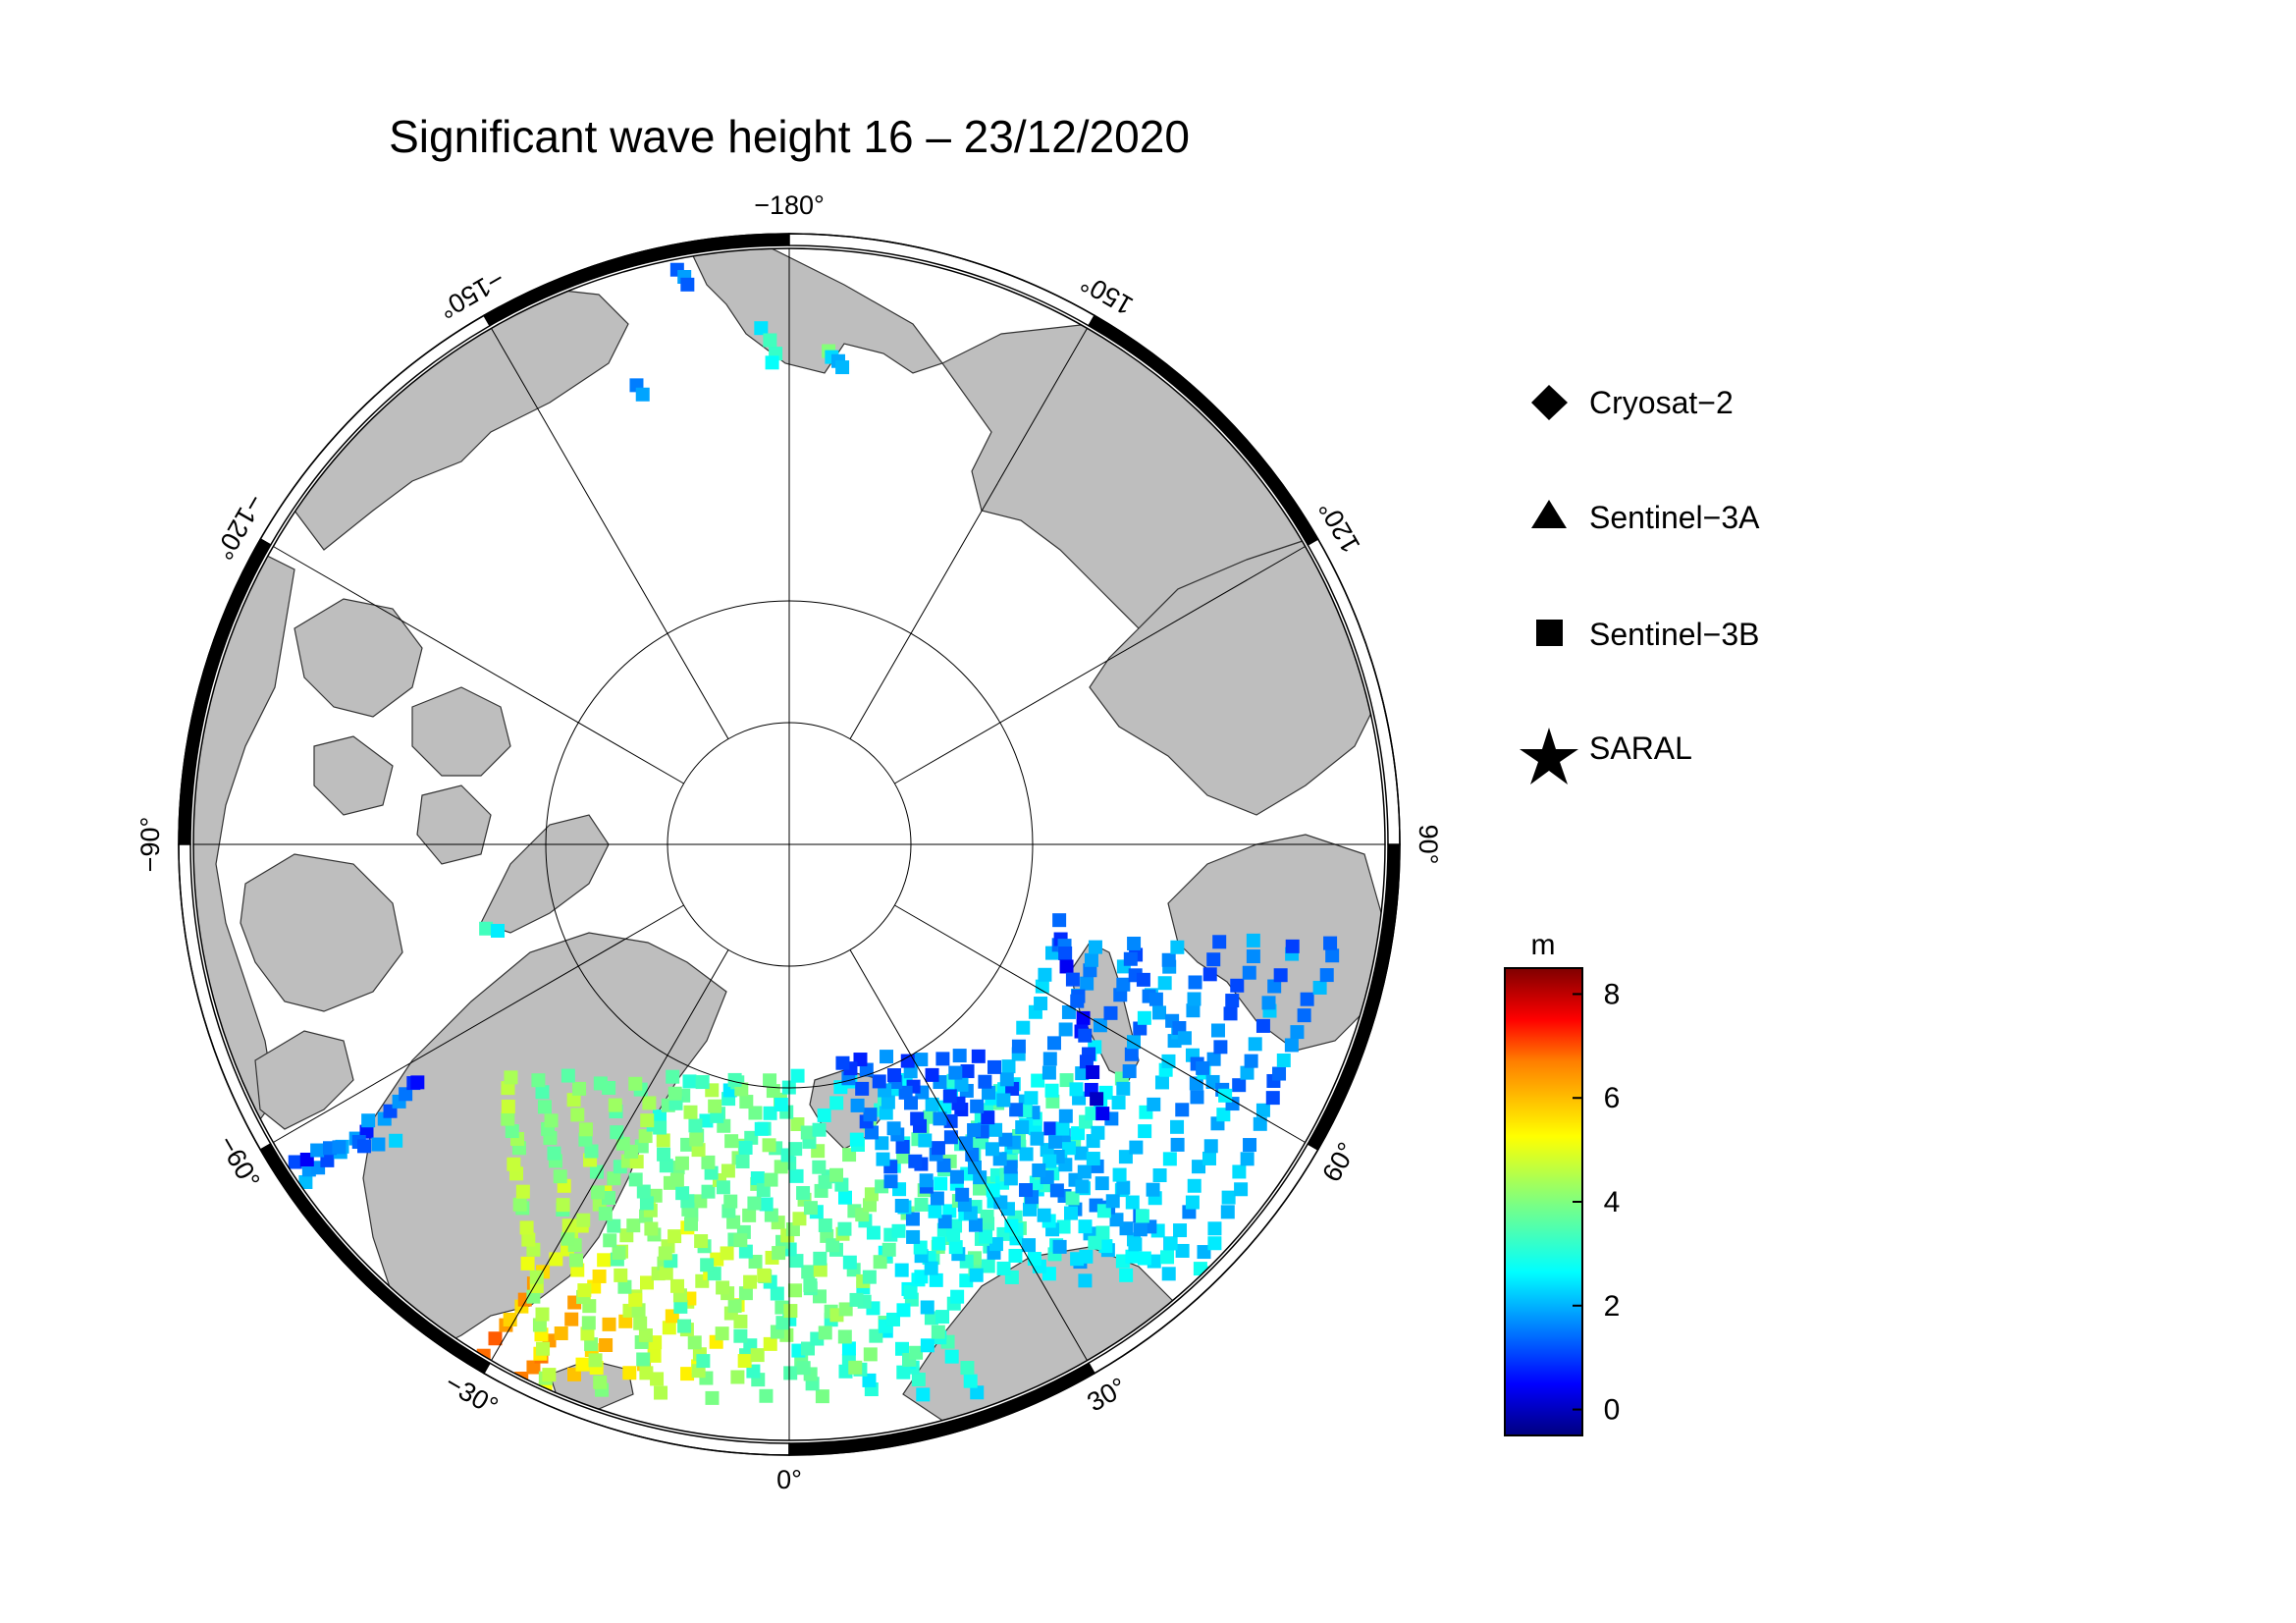  I want to click on colorbar-unit: m, so click(1544, 945).